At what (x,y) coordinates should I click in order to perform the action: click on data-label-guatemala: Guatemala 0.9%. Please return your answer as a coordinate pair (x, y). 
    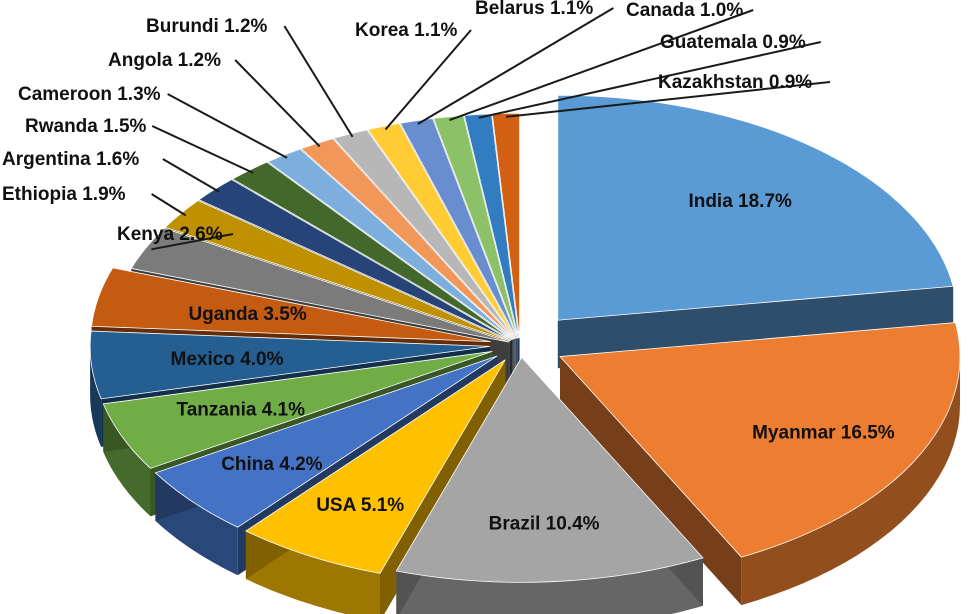
    Looking at the image, I should click on (733, 42).